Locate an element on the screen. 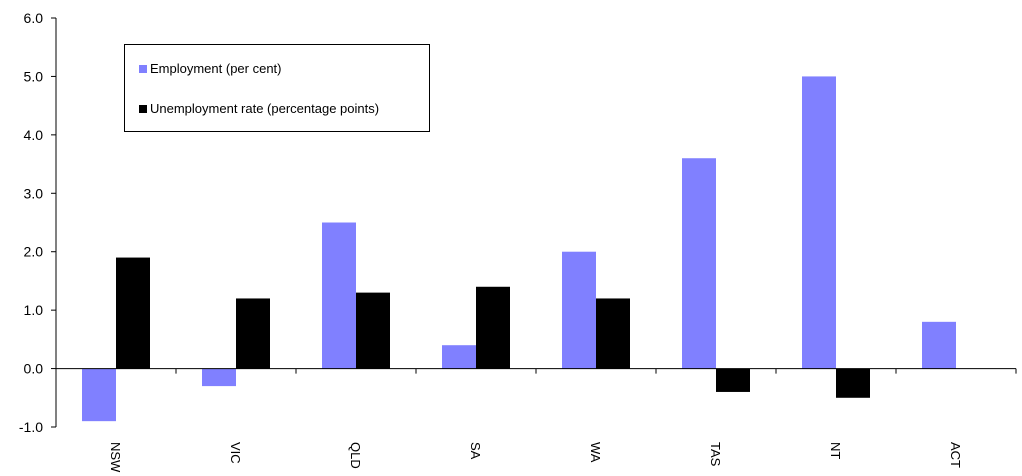  legend-swatch-unemployment is located at coordinates (143, 109).